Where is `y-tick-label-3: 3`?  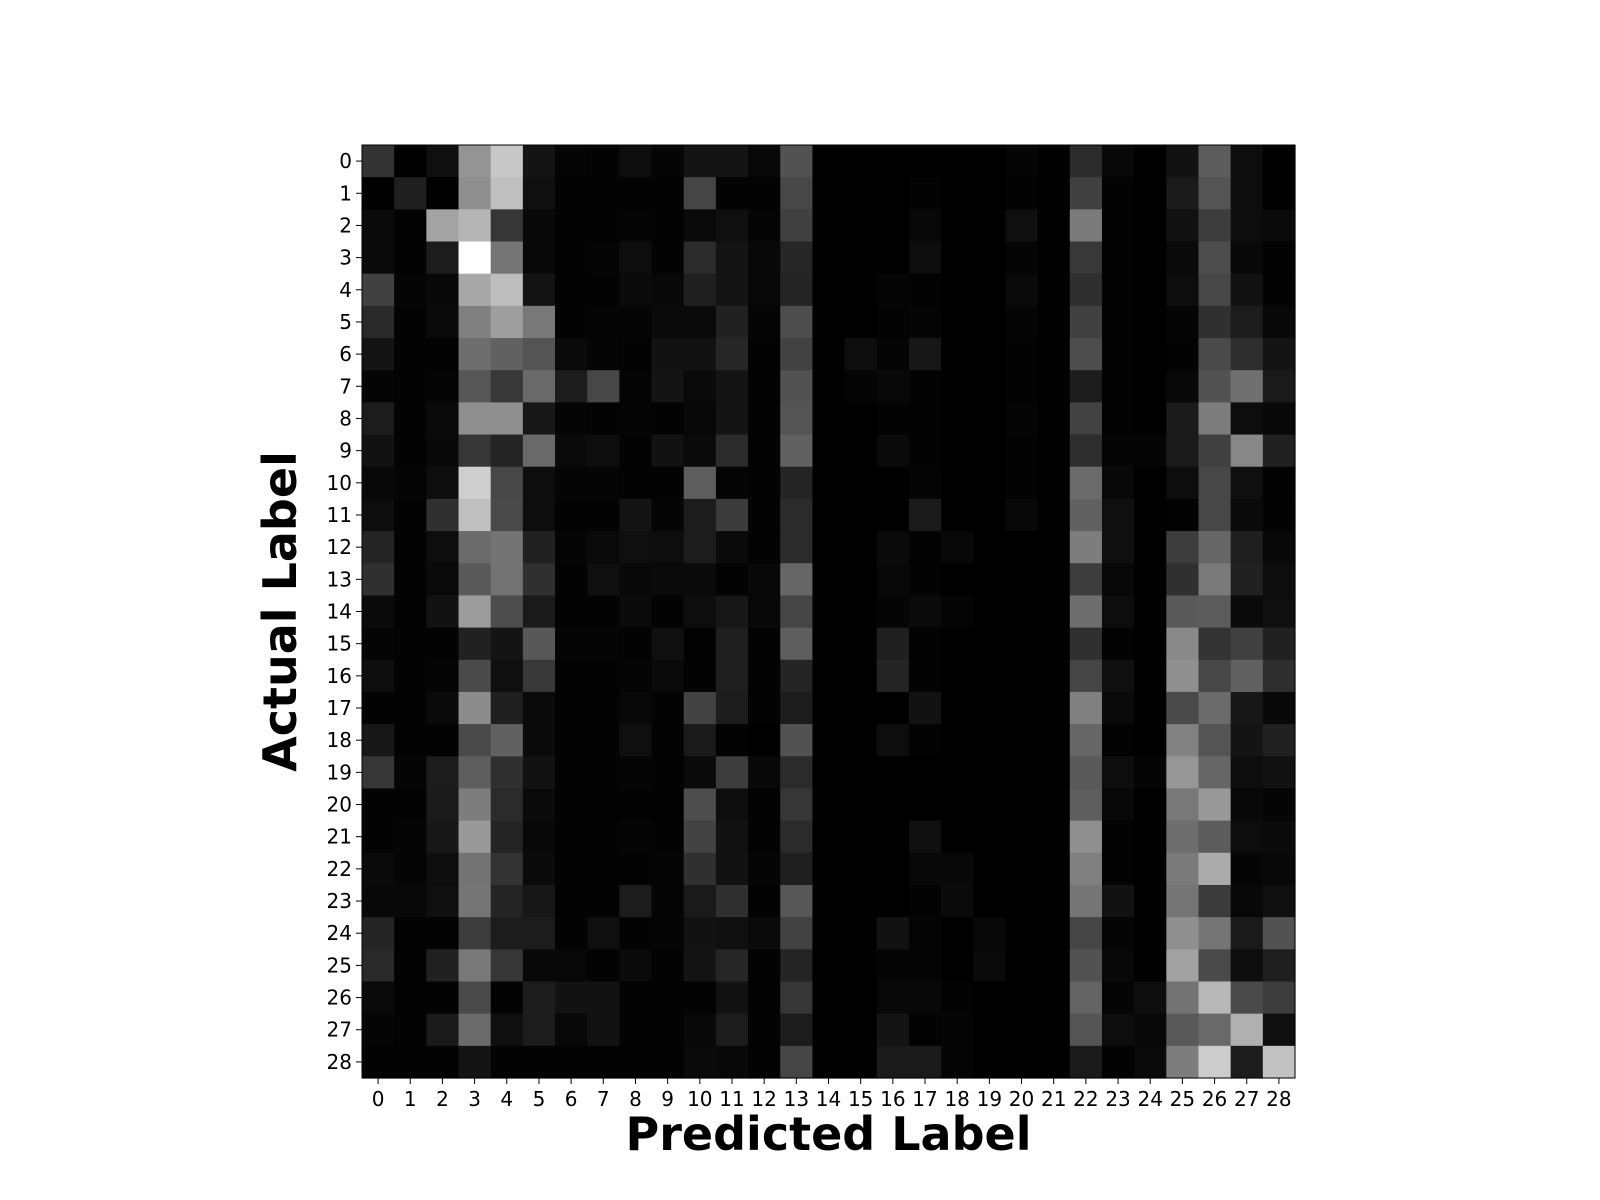 y-tick-label-3: 3 is located at coordinates (345, 258).